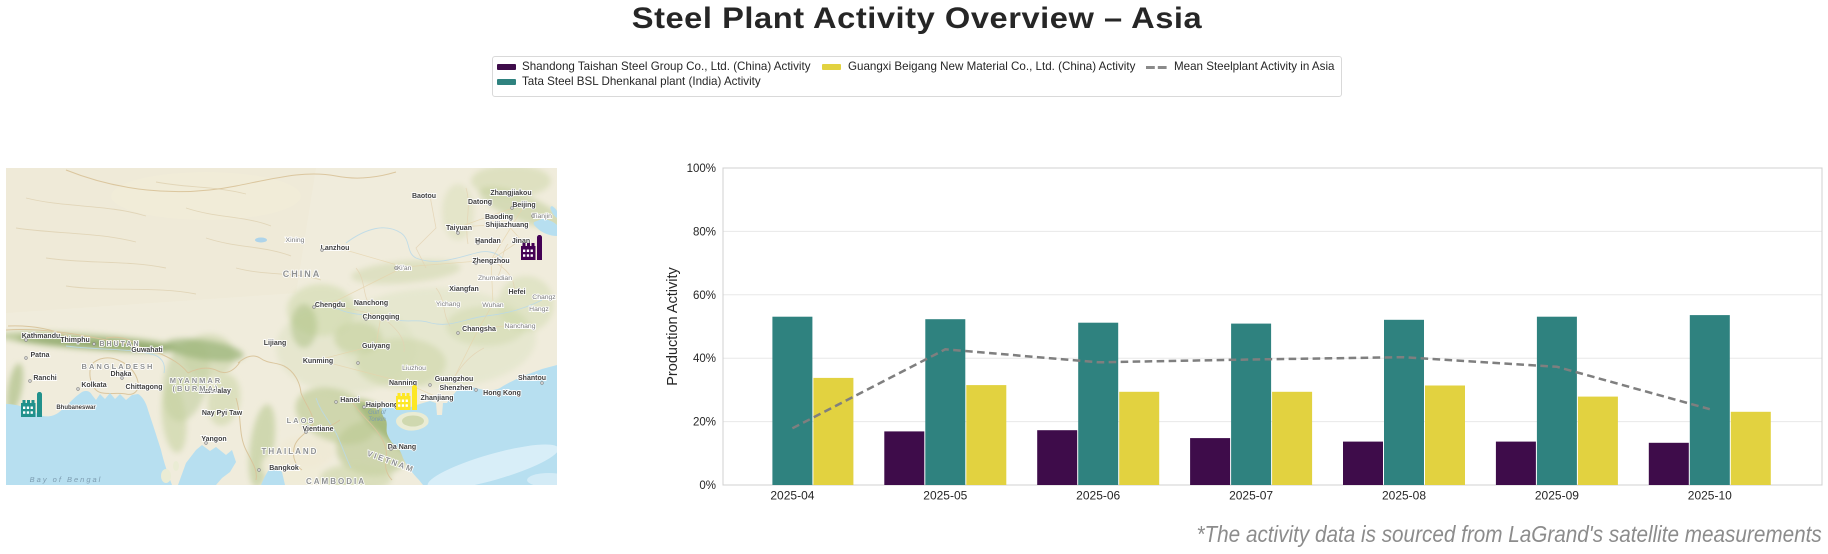 This screenshot has height=554, width=1828. I want to click on svg-text: Guwahati, so click(147, 350).